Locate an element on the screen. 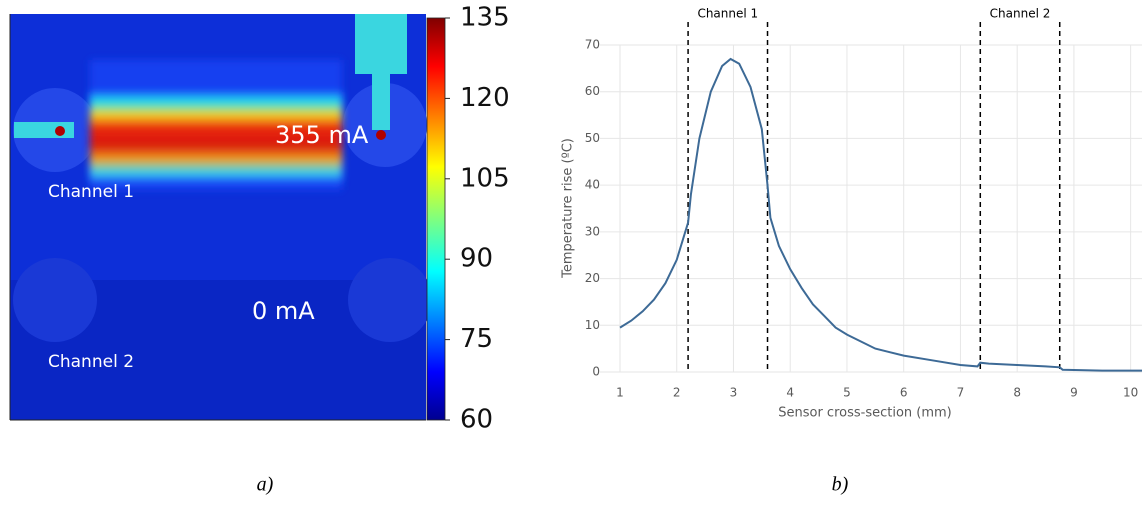 The width and height of the screenshot is (1142, 529). colorbar-tick-label: 120 is located at coordinates (485, 98).